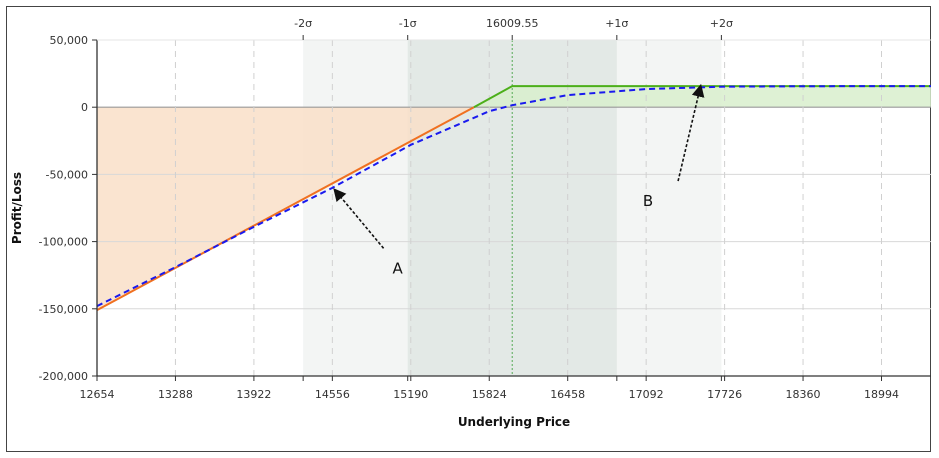 The width and height of the screenshot is (939, 458). Describe the element at coordinates (397, 268) in the screenshot. I see `annotation-label-a: A` at that location.